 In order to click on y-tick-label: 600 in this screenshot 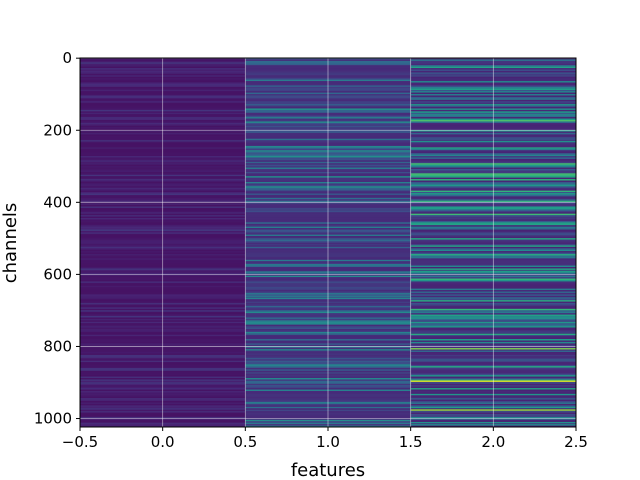, I will do `click(57, 274)`.